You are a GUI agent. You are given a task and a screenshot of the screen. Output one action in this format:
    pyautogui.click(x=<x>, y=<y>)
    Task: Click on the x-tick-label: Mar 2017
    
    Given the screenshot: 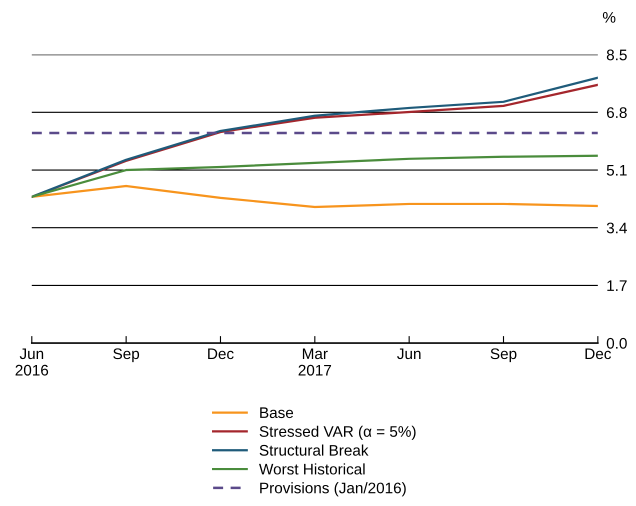 What is the action you would take?
    pyautogui.click(x=315, y=362)
    